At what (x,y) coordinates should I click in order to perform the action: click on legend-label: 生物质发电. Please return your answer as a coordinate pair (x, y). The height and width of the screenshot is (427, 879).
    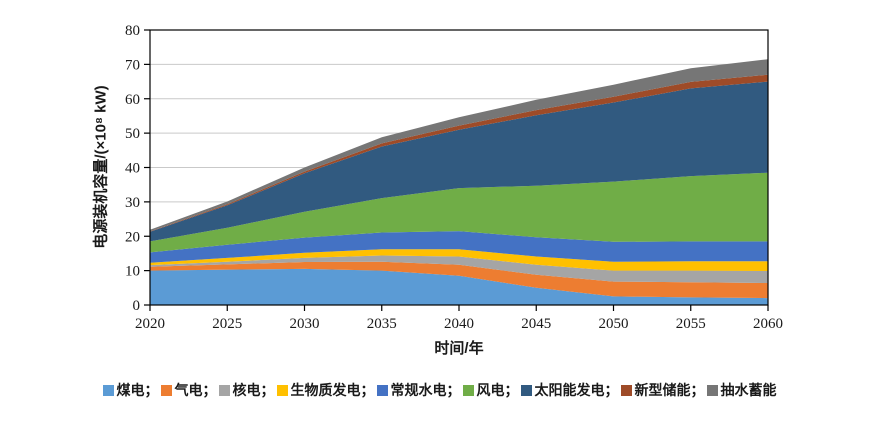
    Looking at the image, I should click on (325, 390).